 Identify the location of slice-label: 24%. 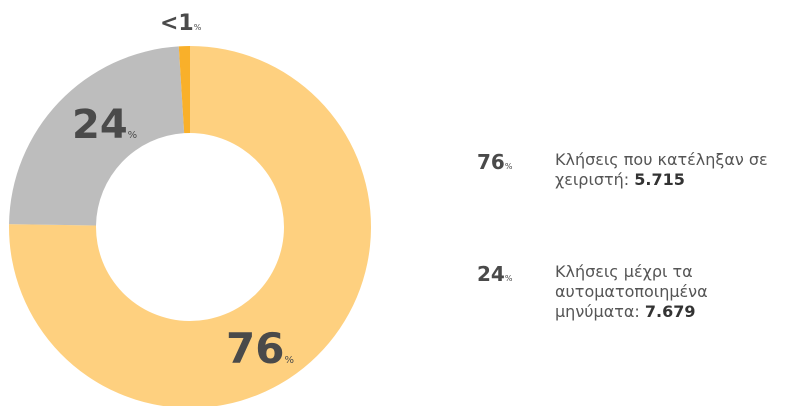
(104, 125).